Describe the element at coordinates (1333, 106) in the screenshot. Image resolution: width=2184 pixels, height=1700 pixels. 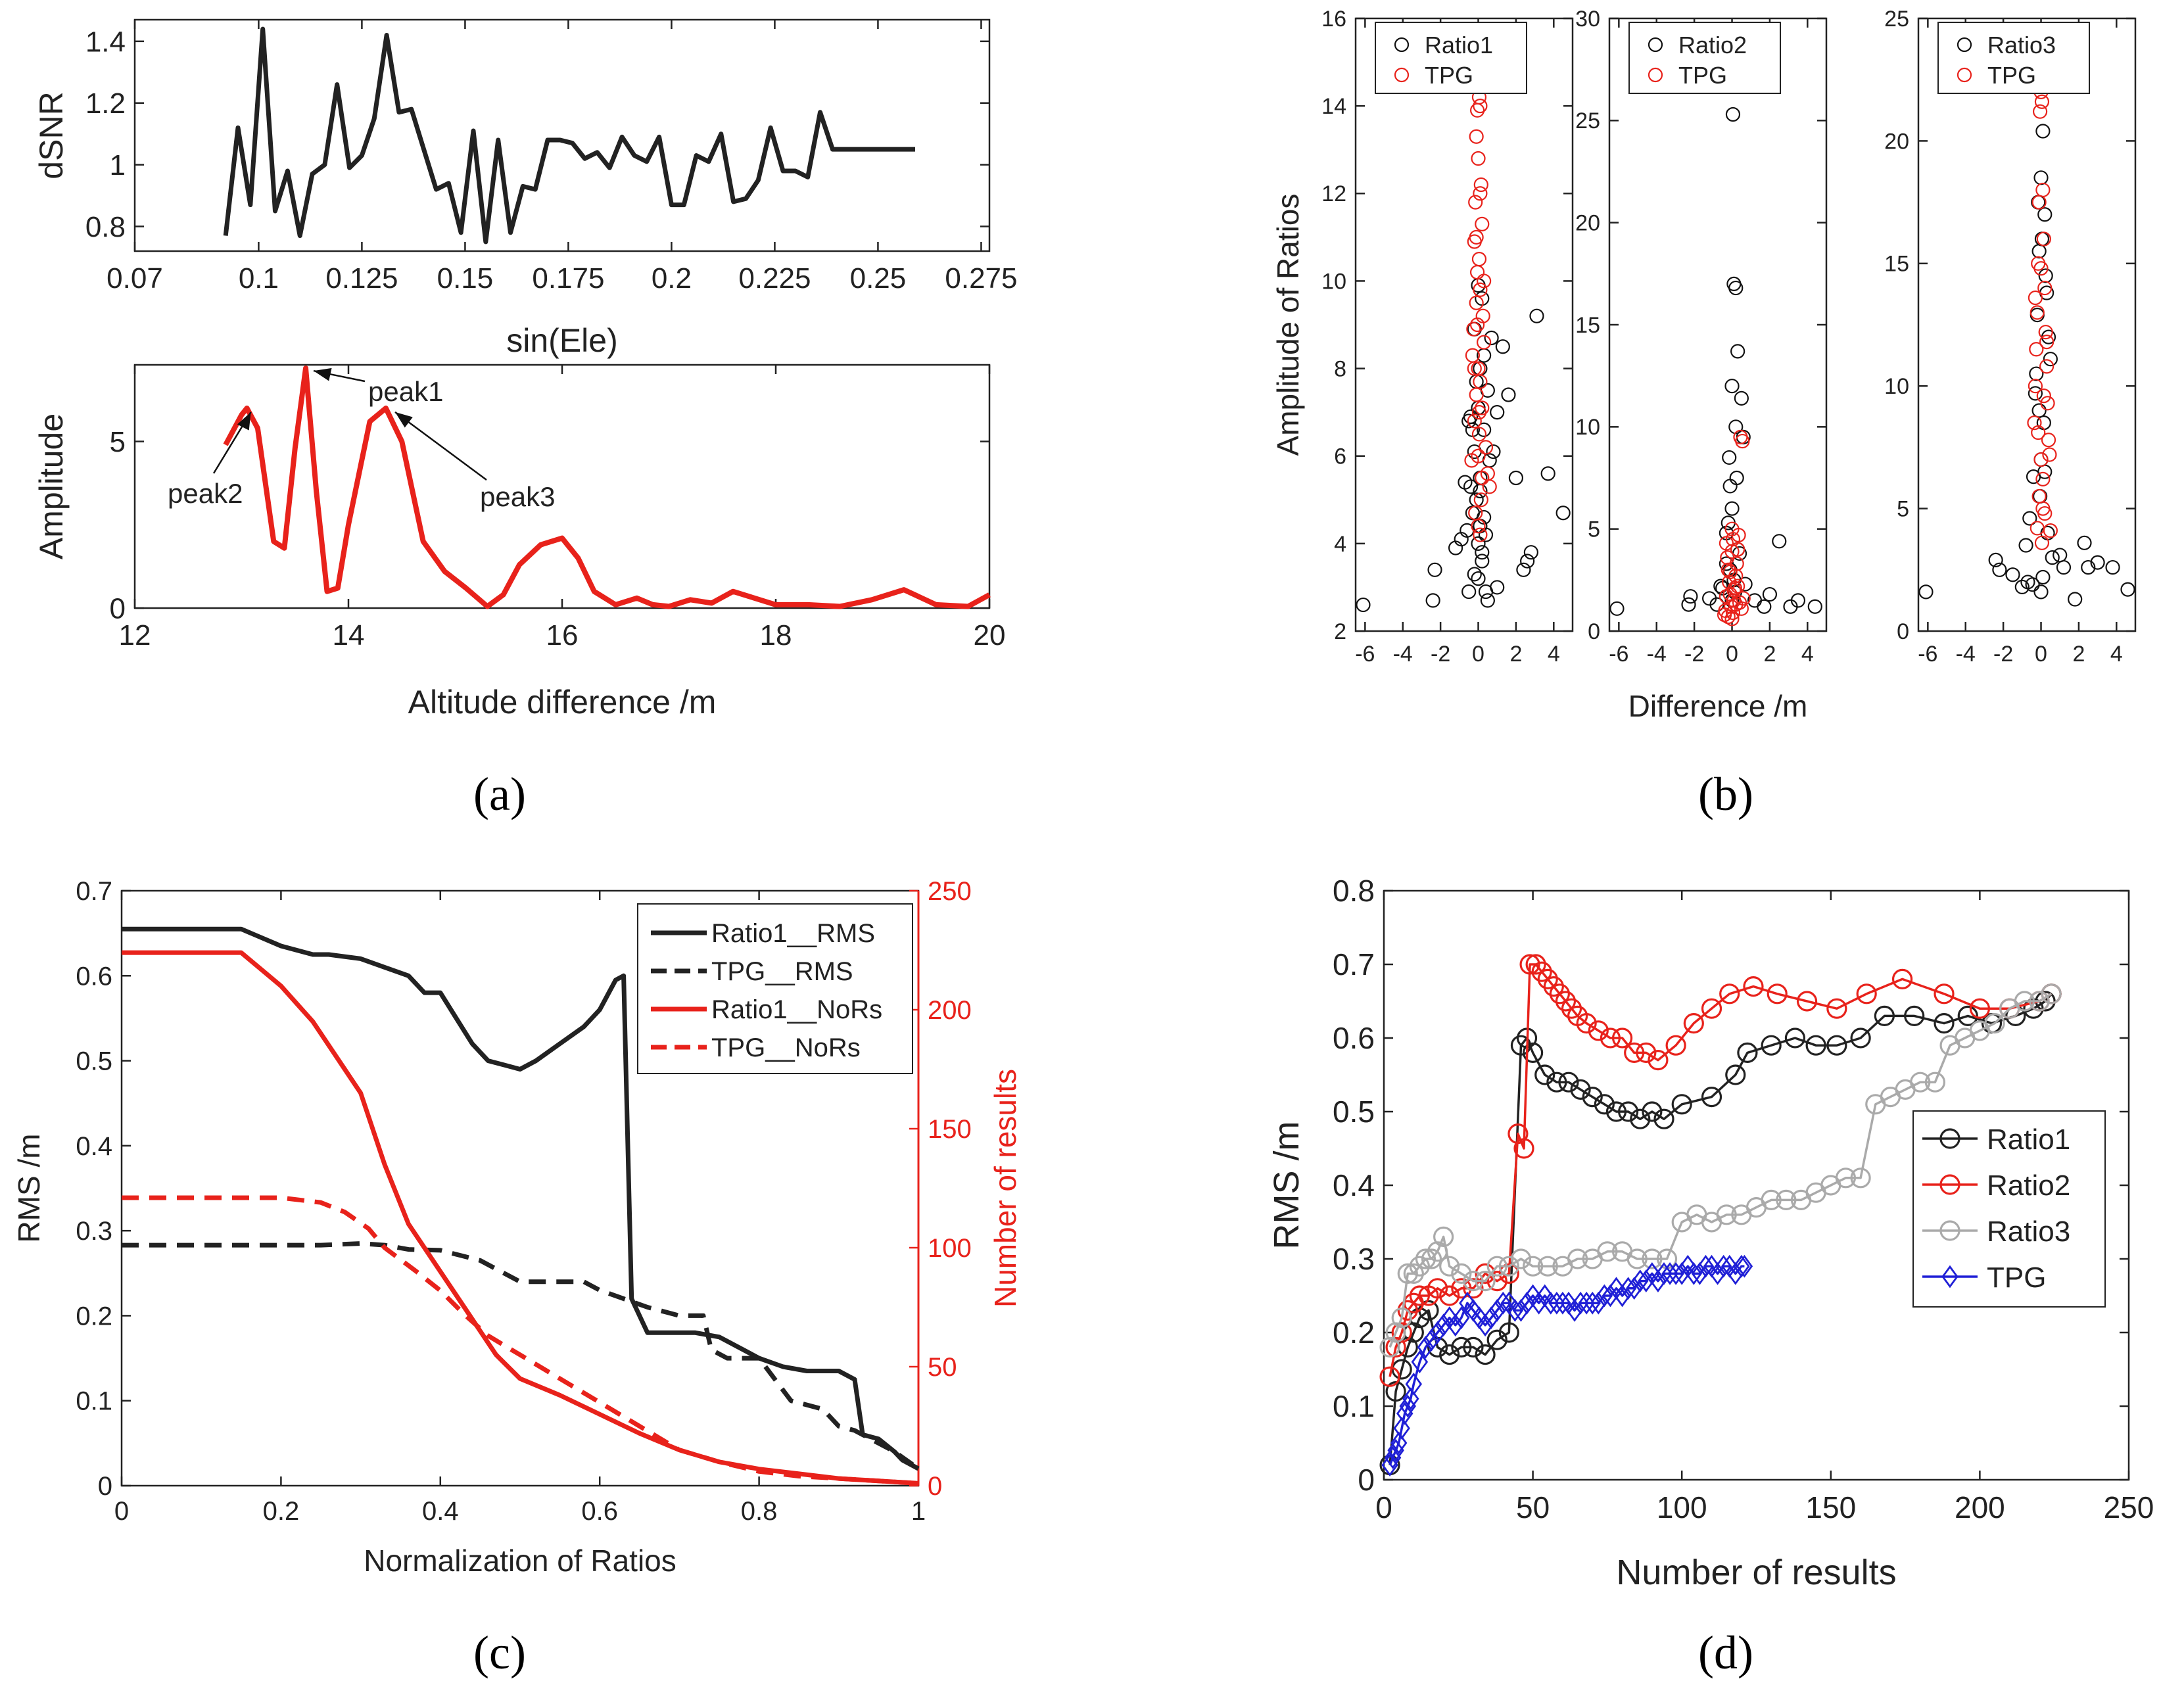
I see `y-tick-label: 14` at that location.